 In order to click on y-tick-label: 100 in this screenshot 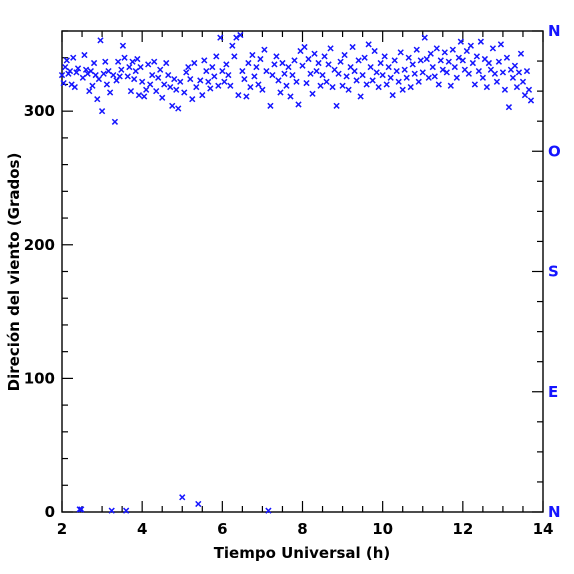, I will do `click(39, 378)`.